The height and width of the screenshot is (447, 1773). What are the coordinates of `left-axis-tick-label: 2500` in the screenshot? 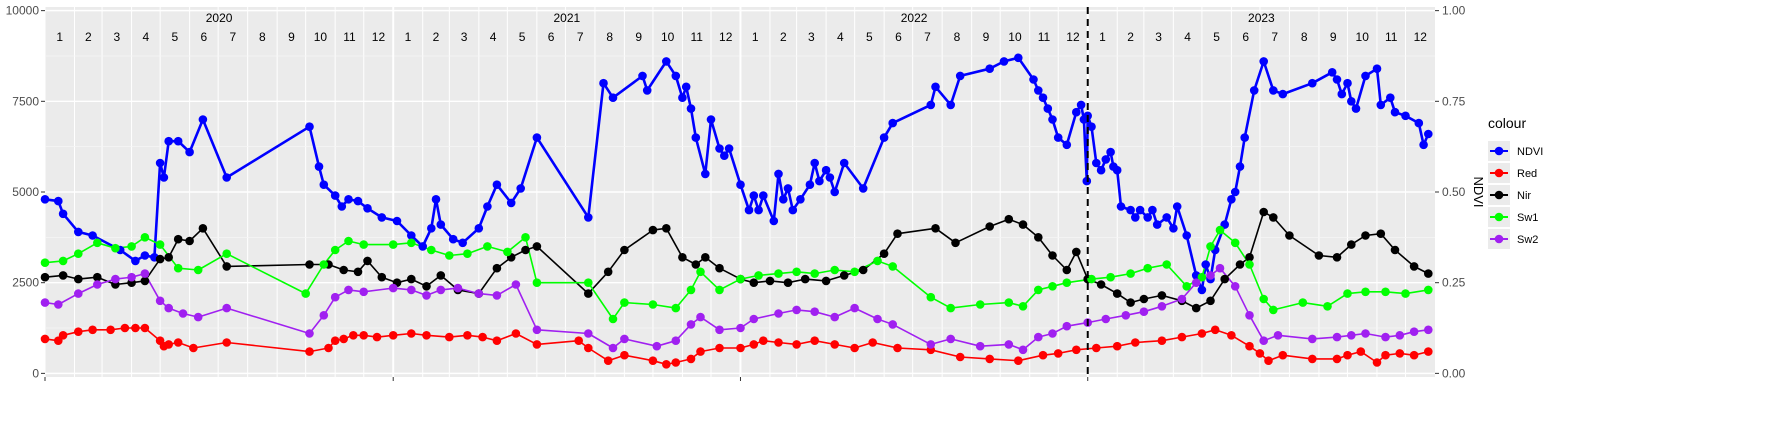 It's located at (25, 283).